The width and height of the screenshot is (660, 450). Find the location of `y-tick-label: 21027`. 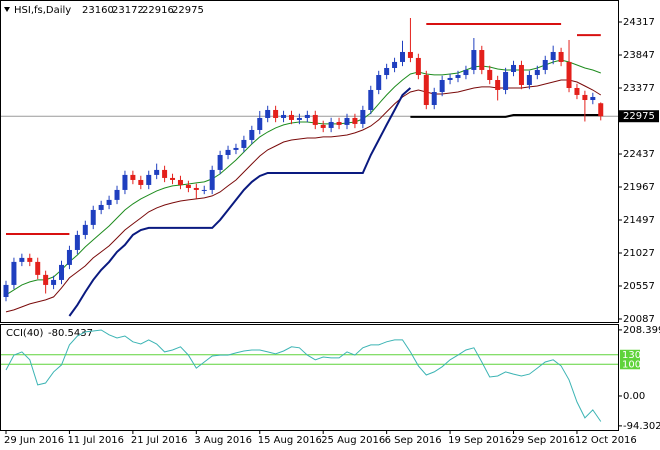

y-tick-label: 21027 is located at coordinates (639, 253).